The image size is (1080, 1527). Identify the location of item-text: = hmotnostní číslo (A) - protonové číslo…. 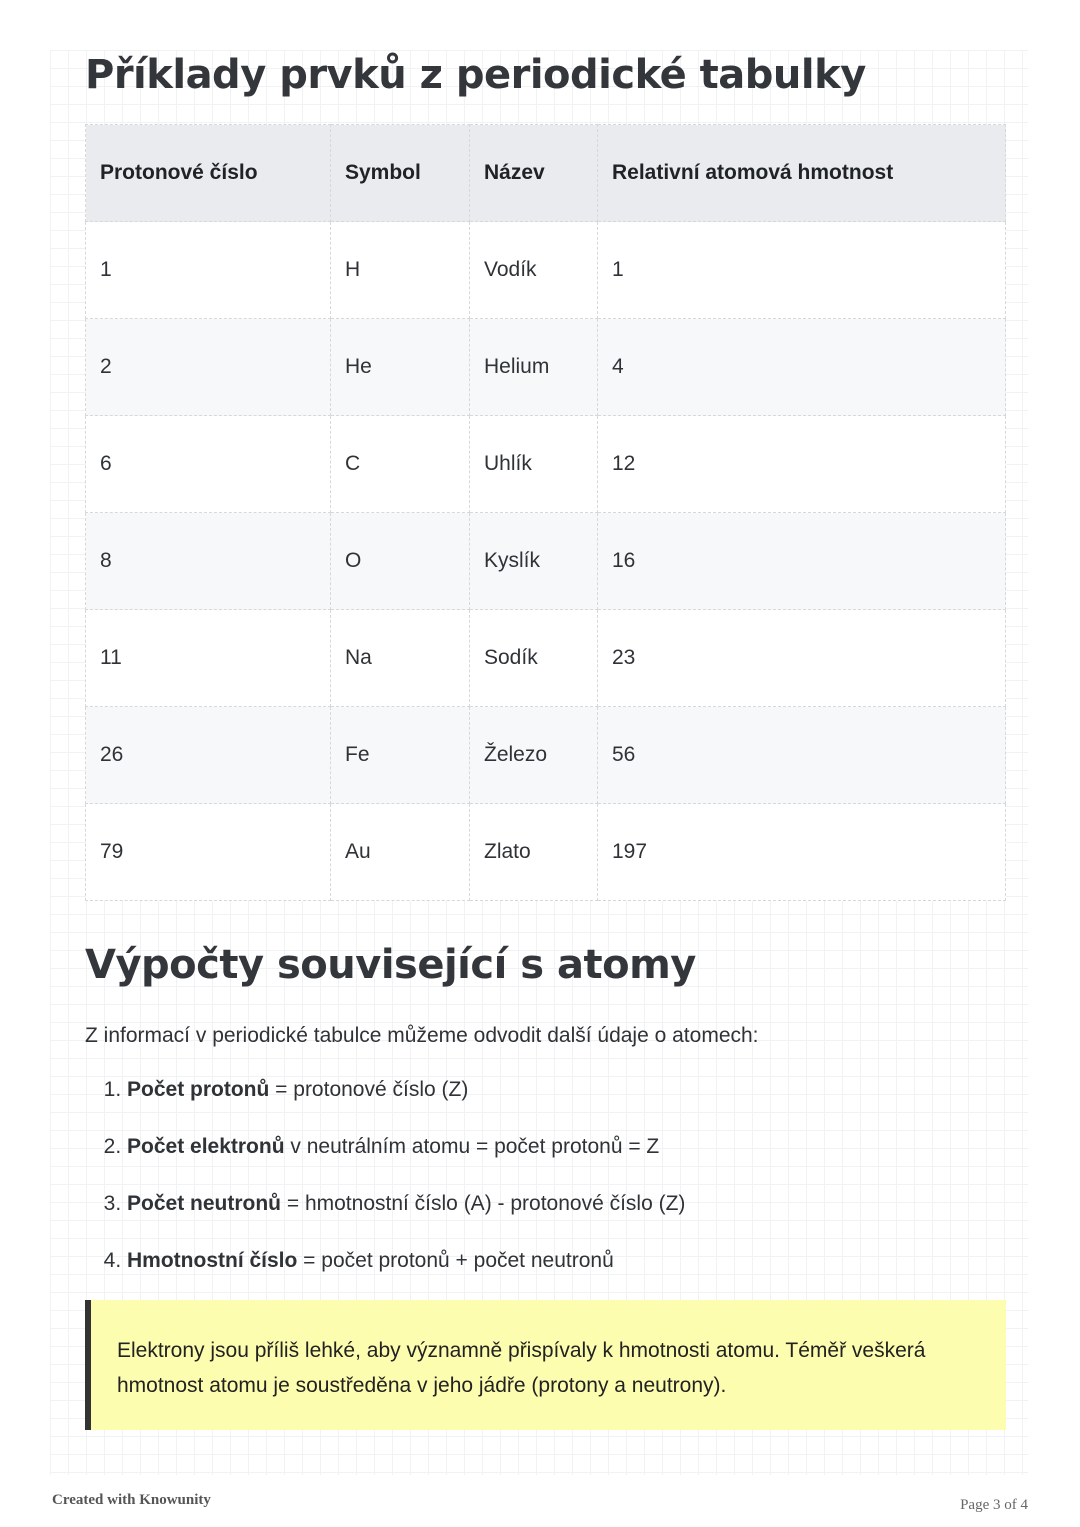
(483, 1203).